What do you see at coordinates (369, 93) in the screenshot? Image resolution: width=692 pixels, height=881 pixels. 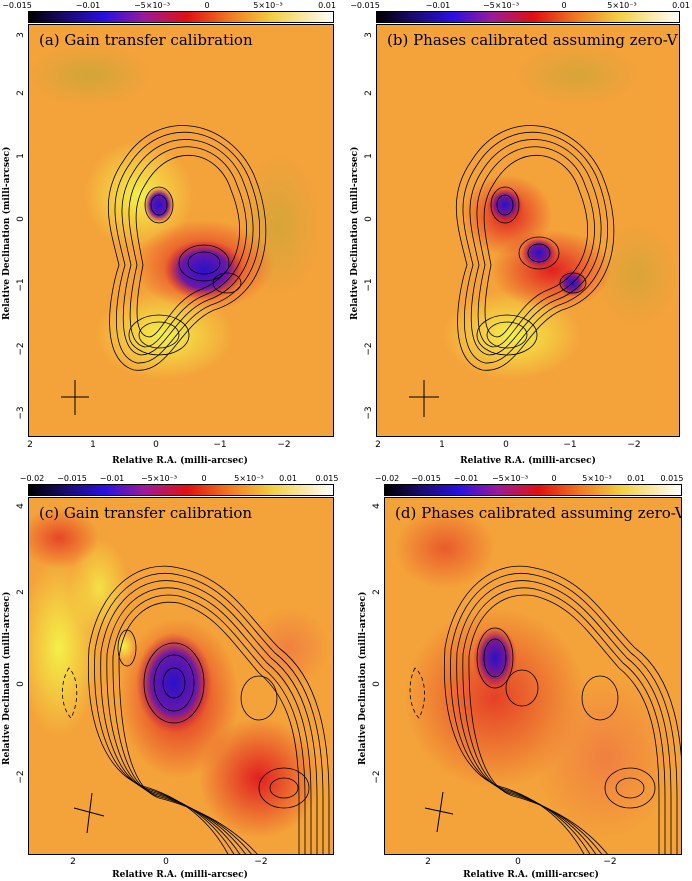 I see `panel-b-ytick-1: 2` at bounding box center [369, 93].